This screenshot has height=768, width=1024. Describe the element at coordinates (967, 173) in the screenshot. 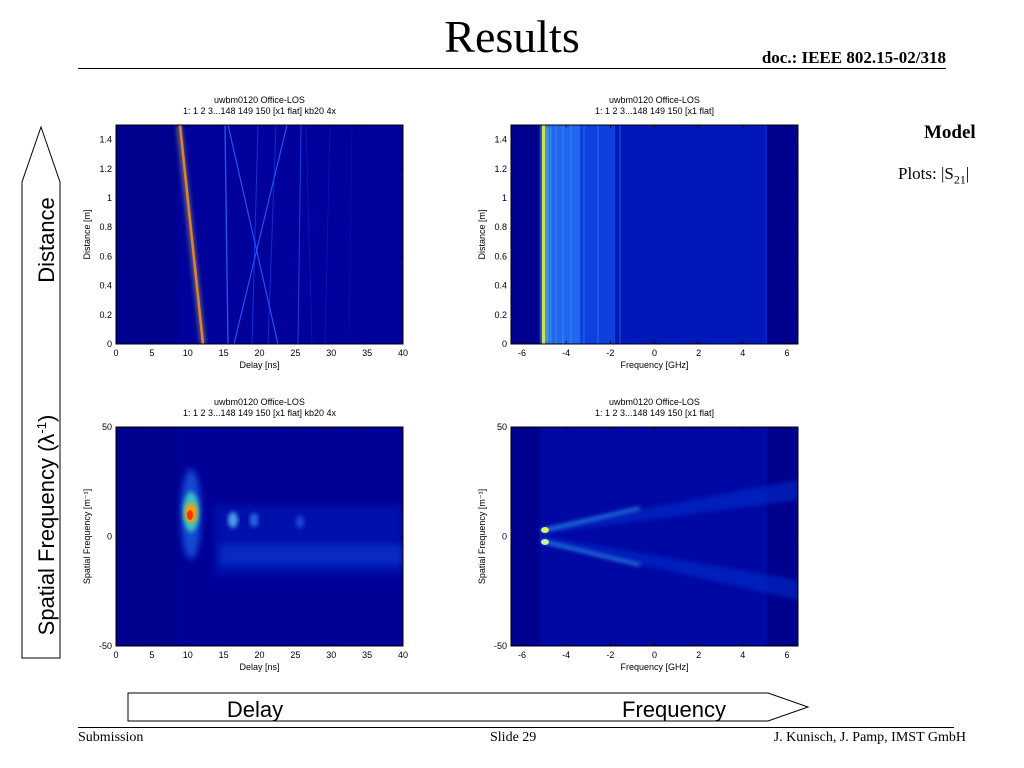

I see `side-note-suffix: |` at that location.